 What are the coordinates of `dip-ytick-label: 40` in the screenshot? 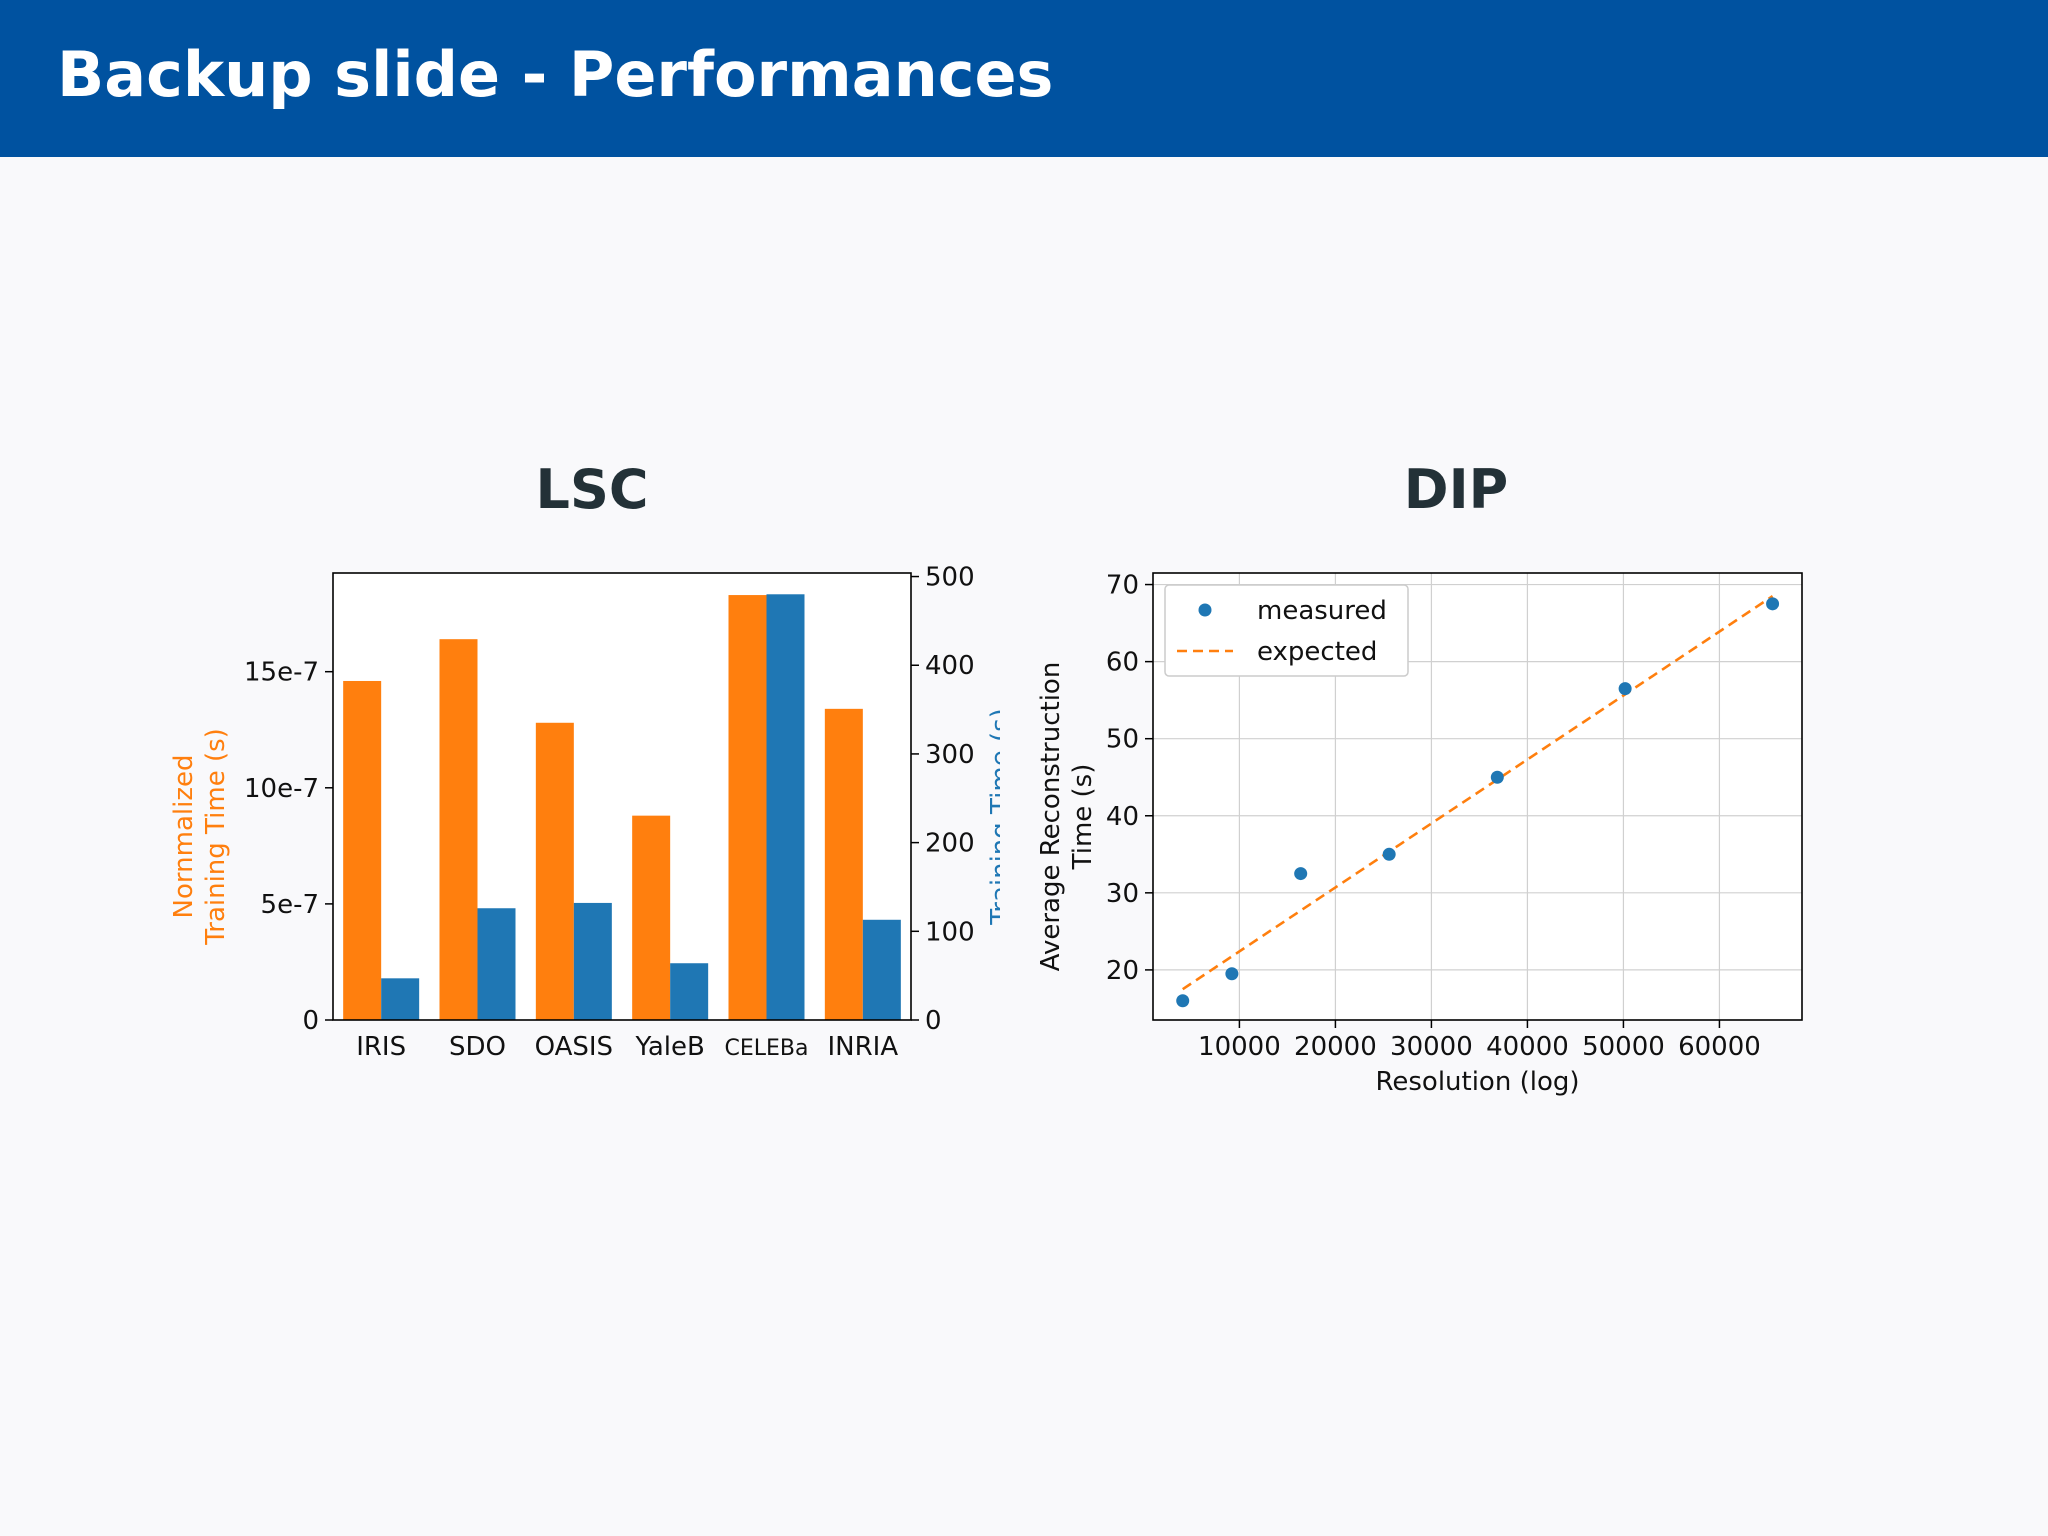 It's located at (1122, 817).